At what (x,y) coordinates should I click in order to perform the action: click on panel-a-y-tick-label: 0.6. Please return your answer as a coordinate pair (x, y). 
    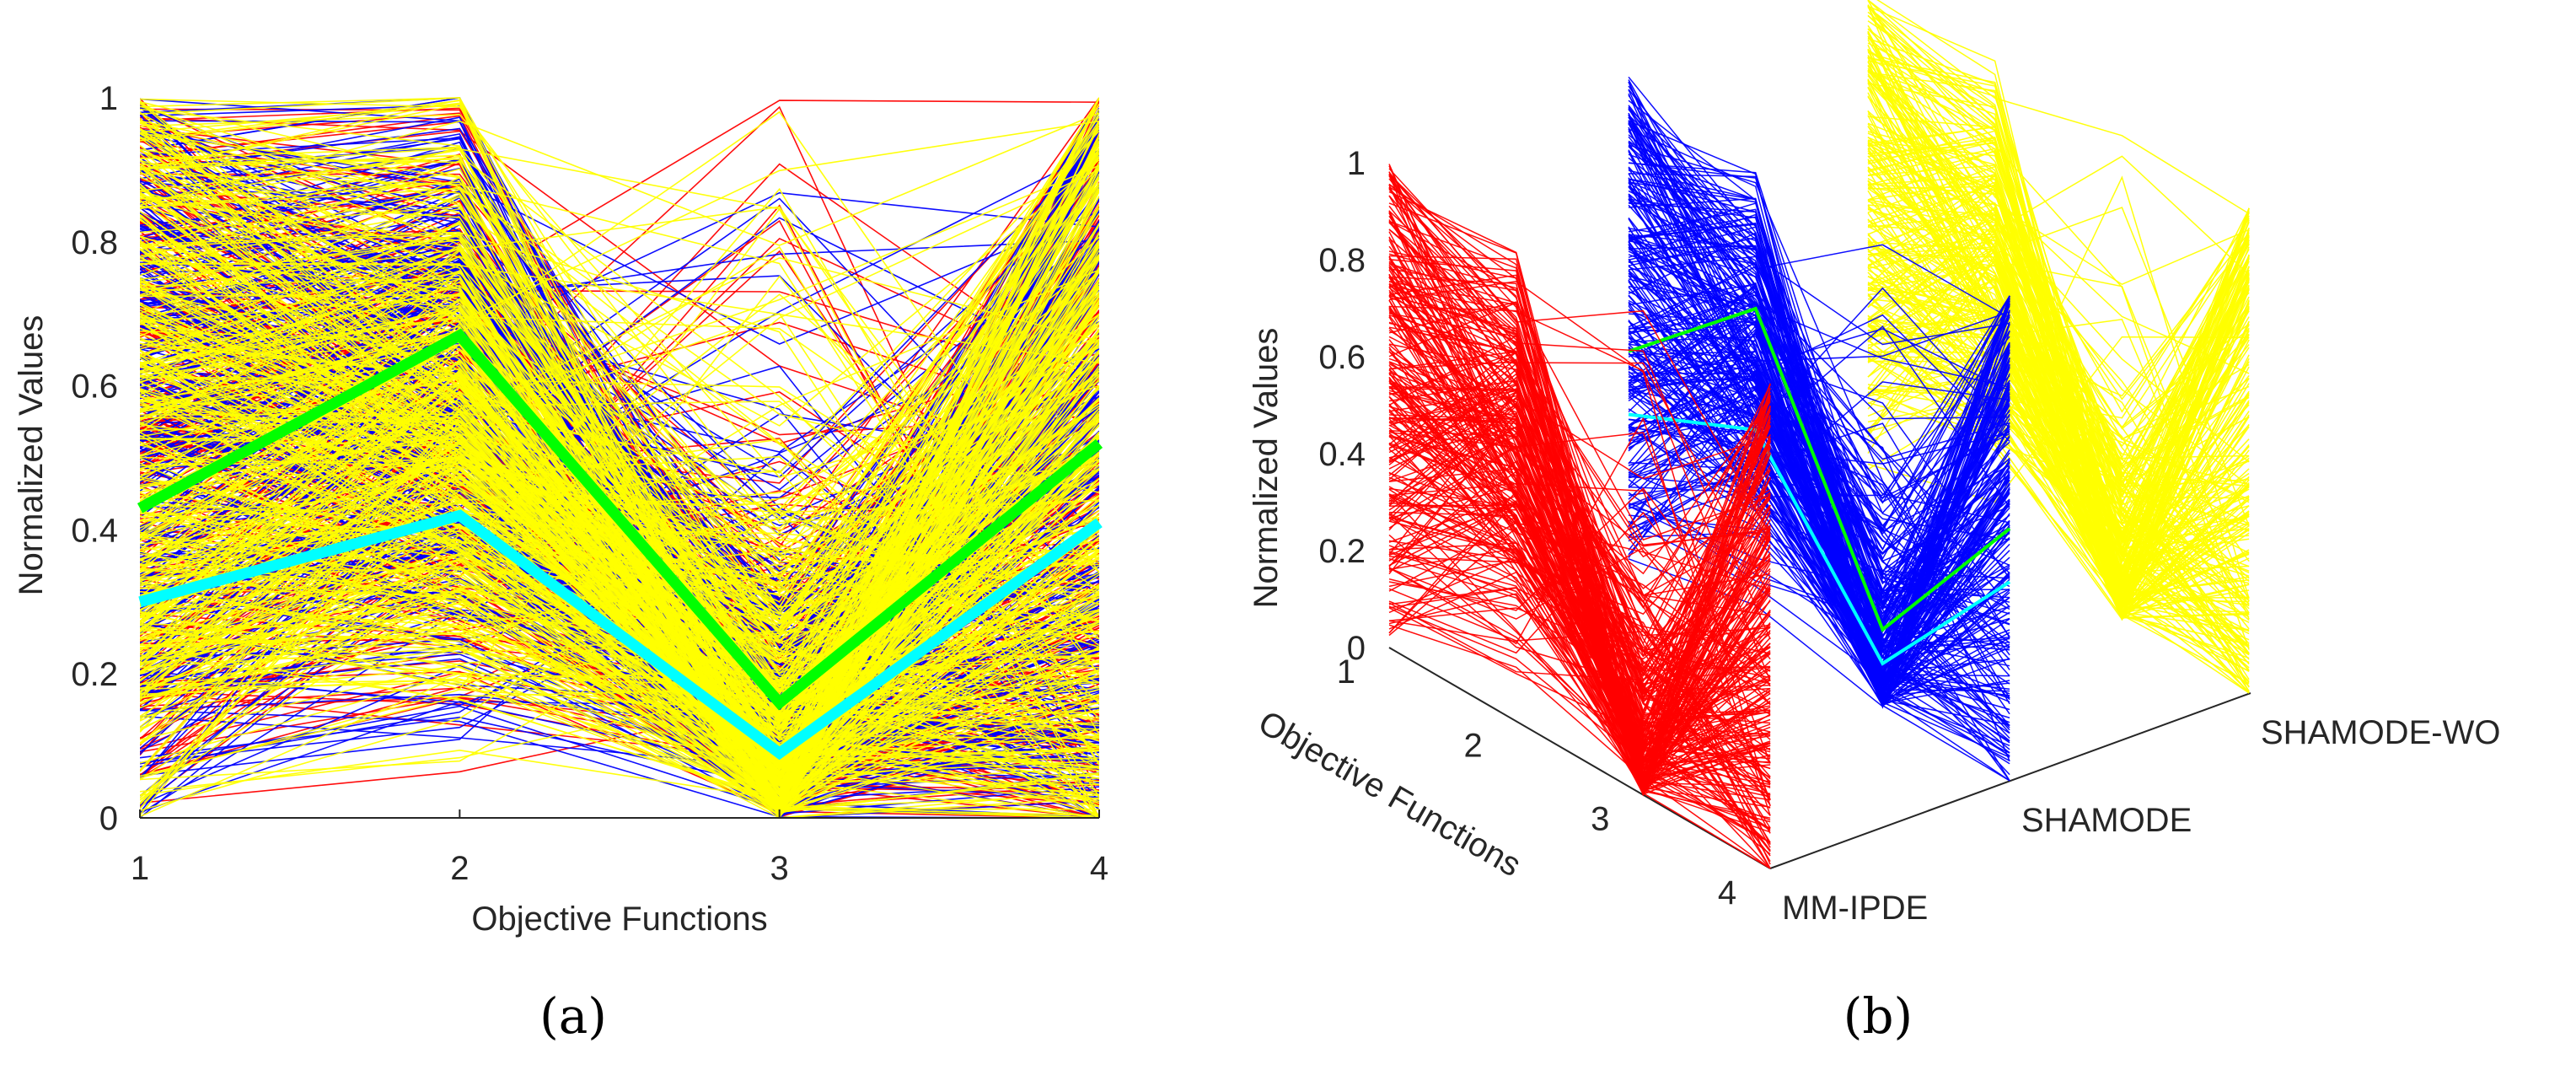
    Looking at the image, I should click on (94, 387).